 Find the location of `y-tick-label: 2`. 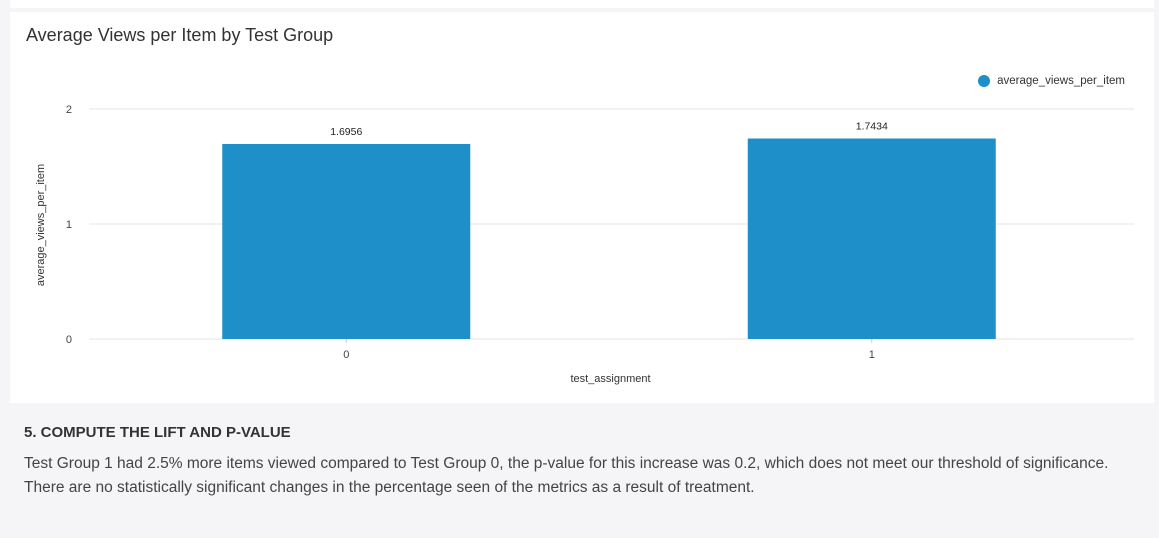

y-tick-label: 2 is located at coordinates (69, 110).